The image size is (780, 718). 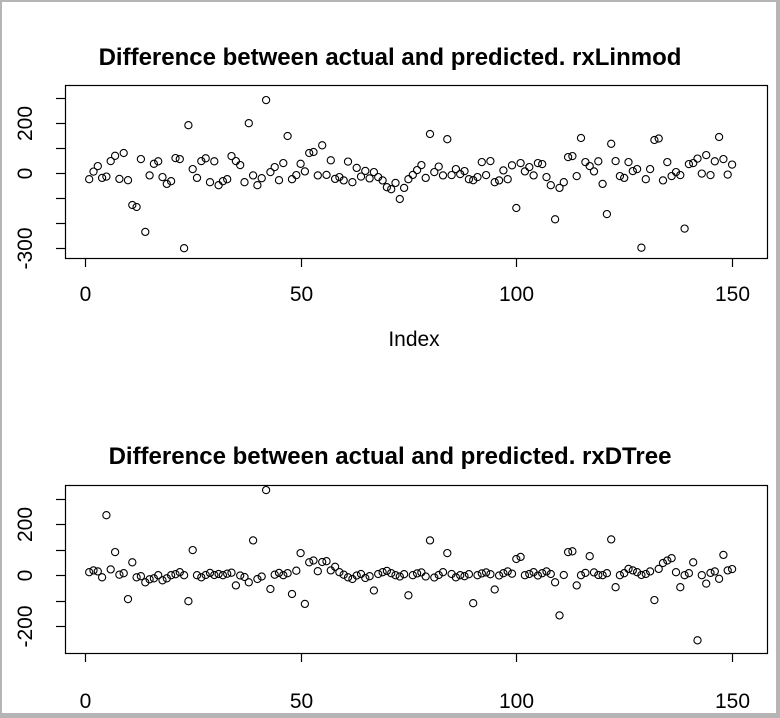 I want to click on x-tick-label: 150, so click(x=732, y=294).